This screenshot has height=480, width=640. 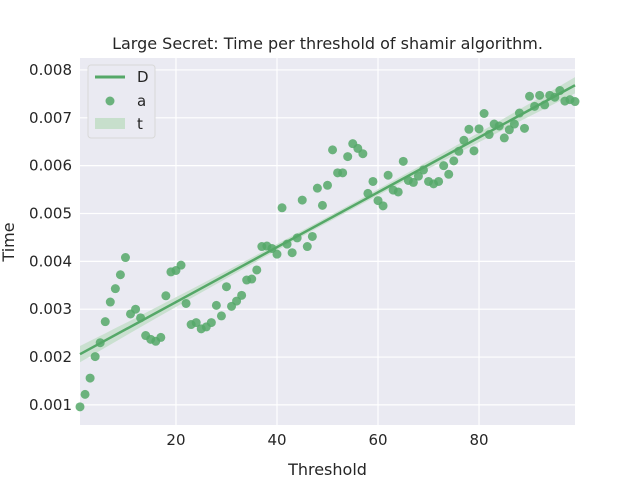 What do you see at coordinates (140, 124) in the screenshot?
I see `legend-label-t: t` at bounding box center [140, 124].